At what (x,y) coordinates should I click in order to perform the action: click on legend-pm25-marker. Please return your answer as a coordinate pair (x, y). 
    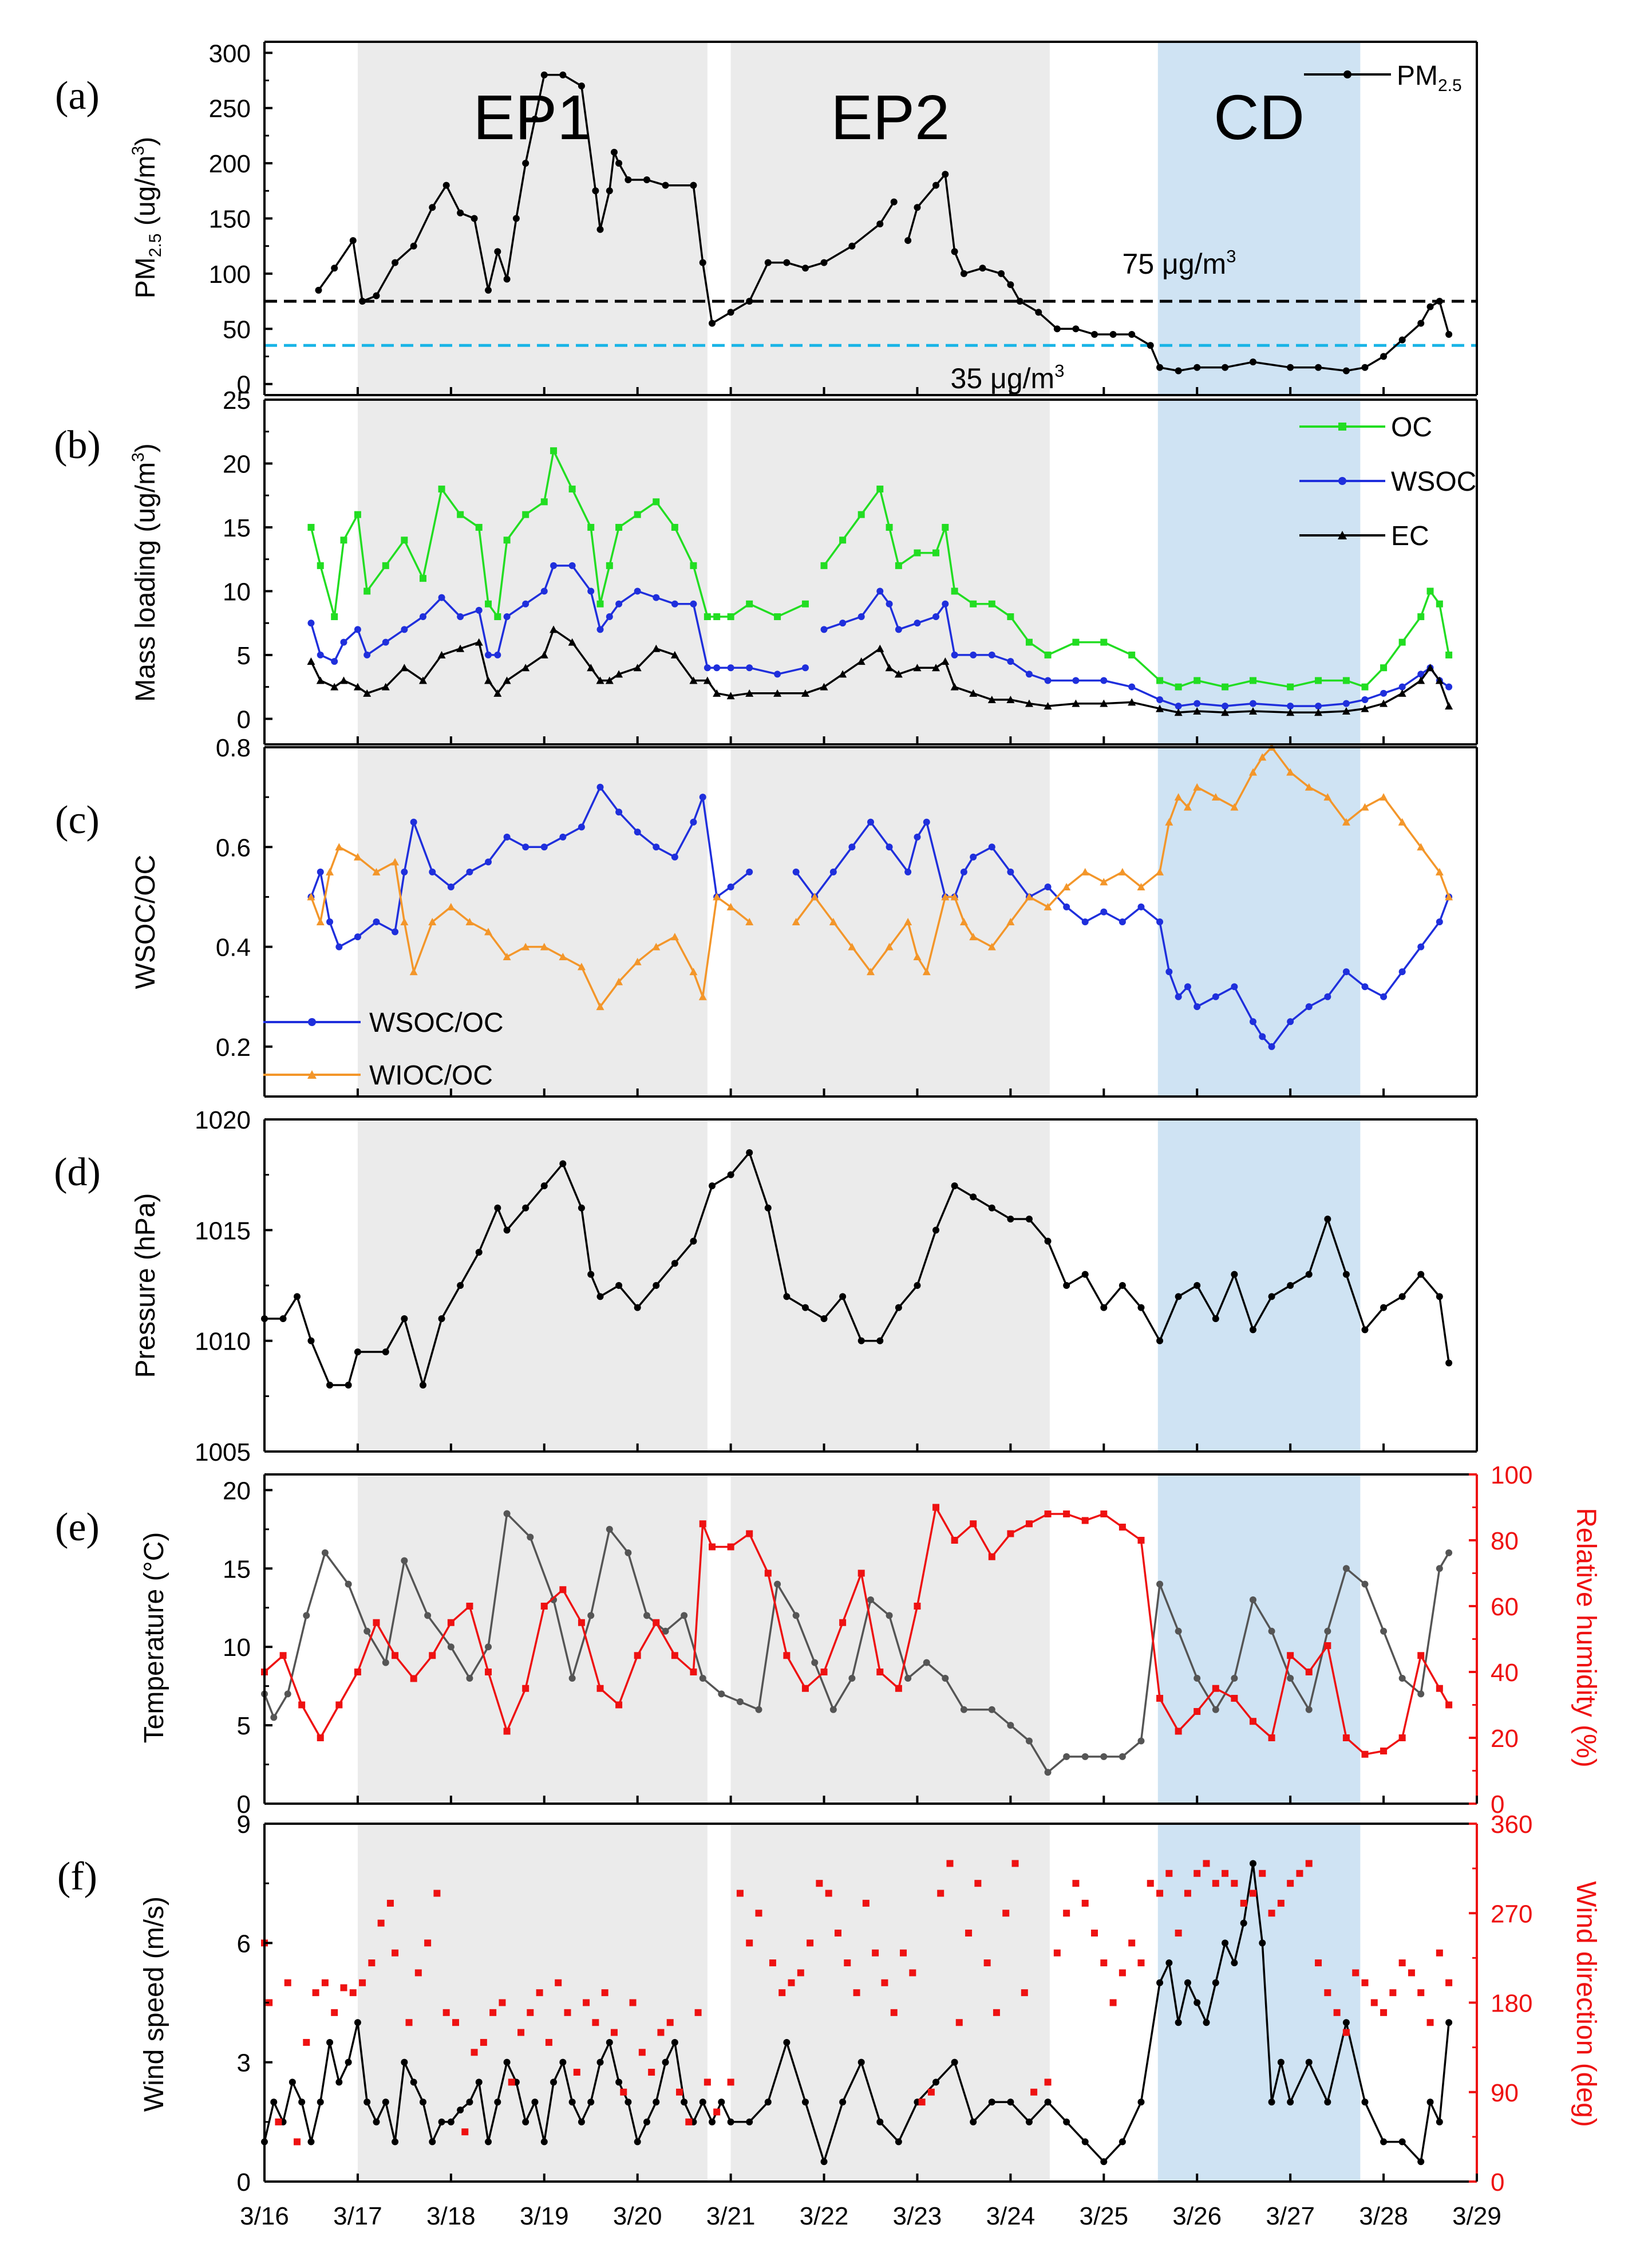
    Looking at the image, I should click on (1347, 74).